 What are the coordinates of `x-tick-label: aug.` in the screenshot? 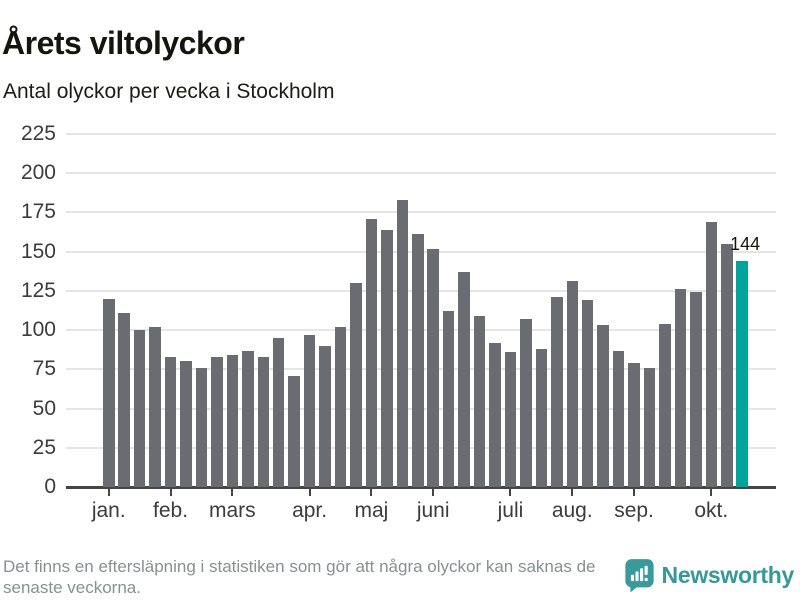 It's located at (572, 510).